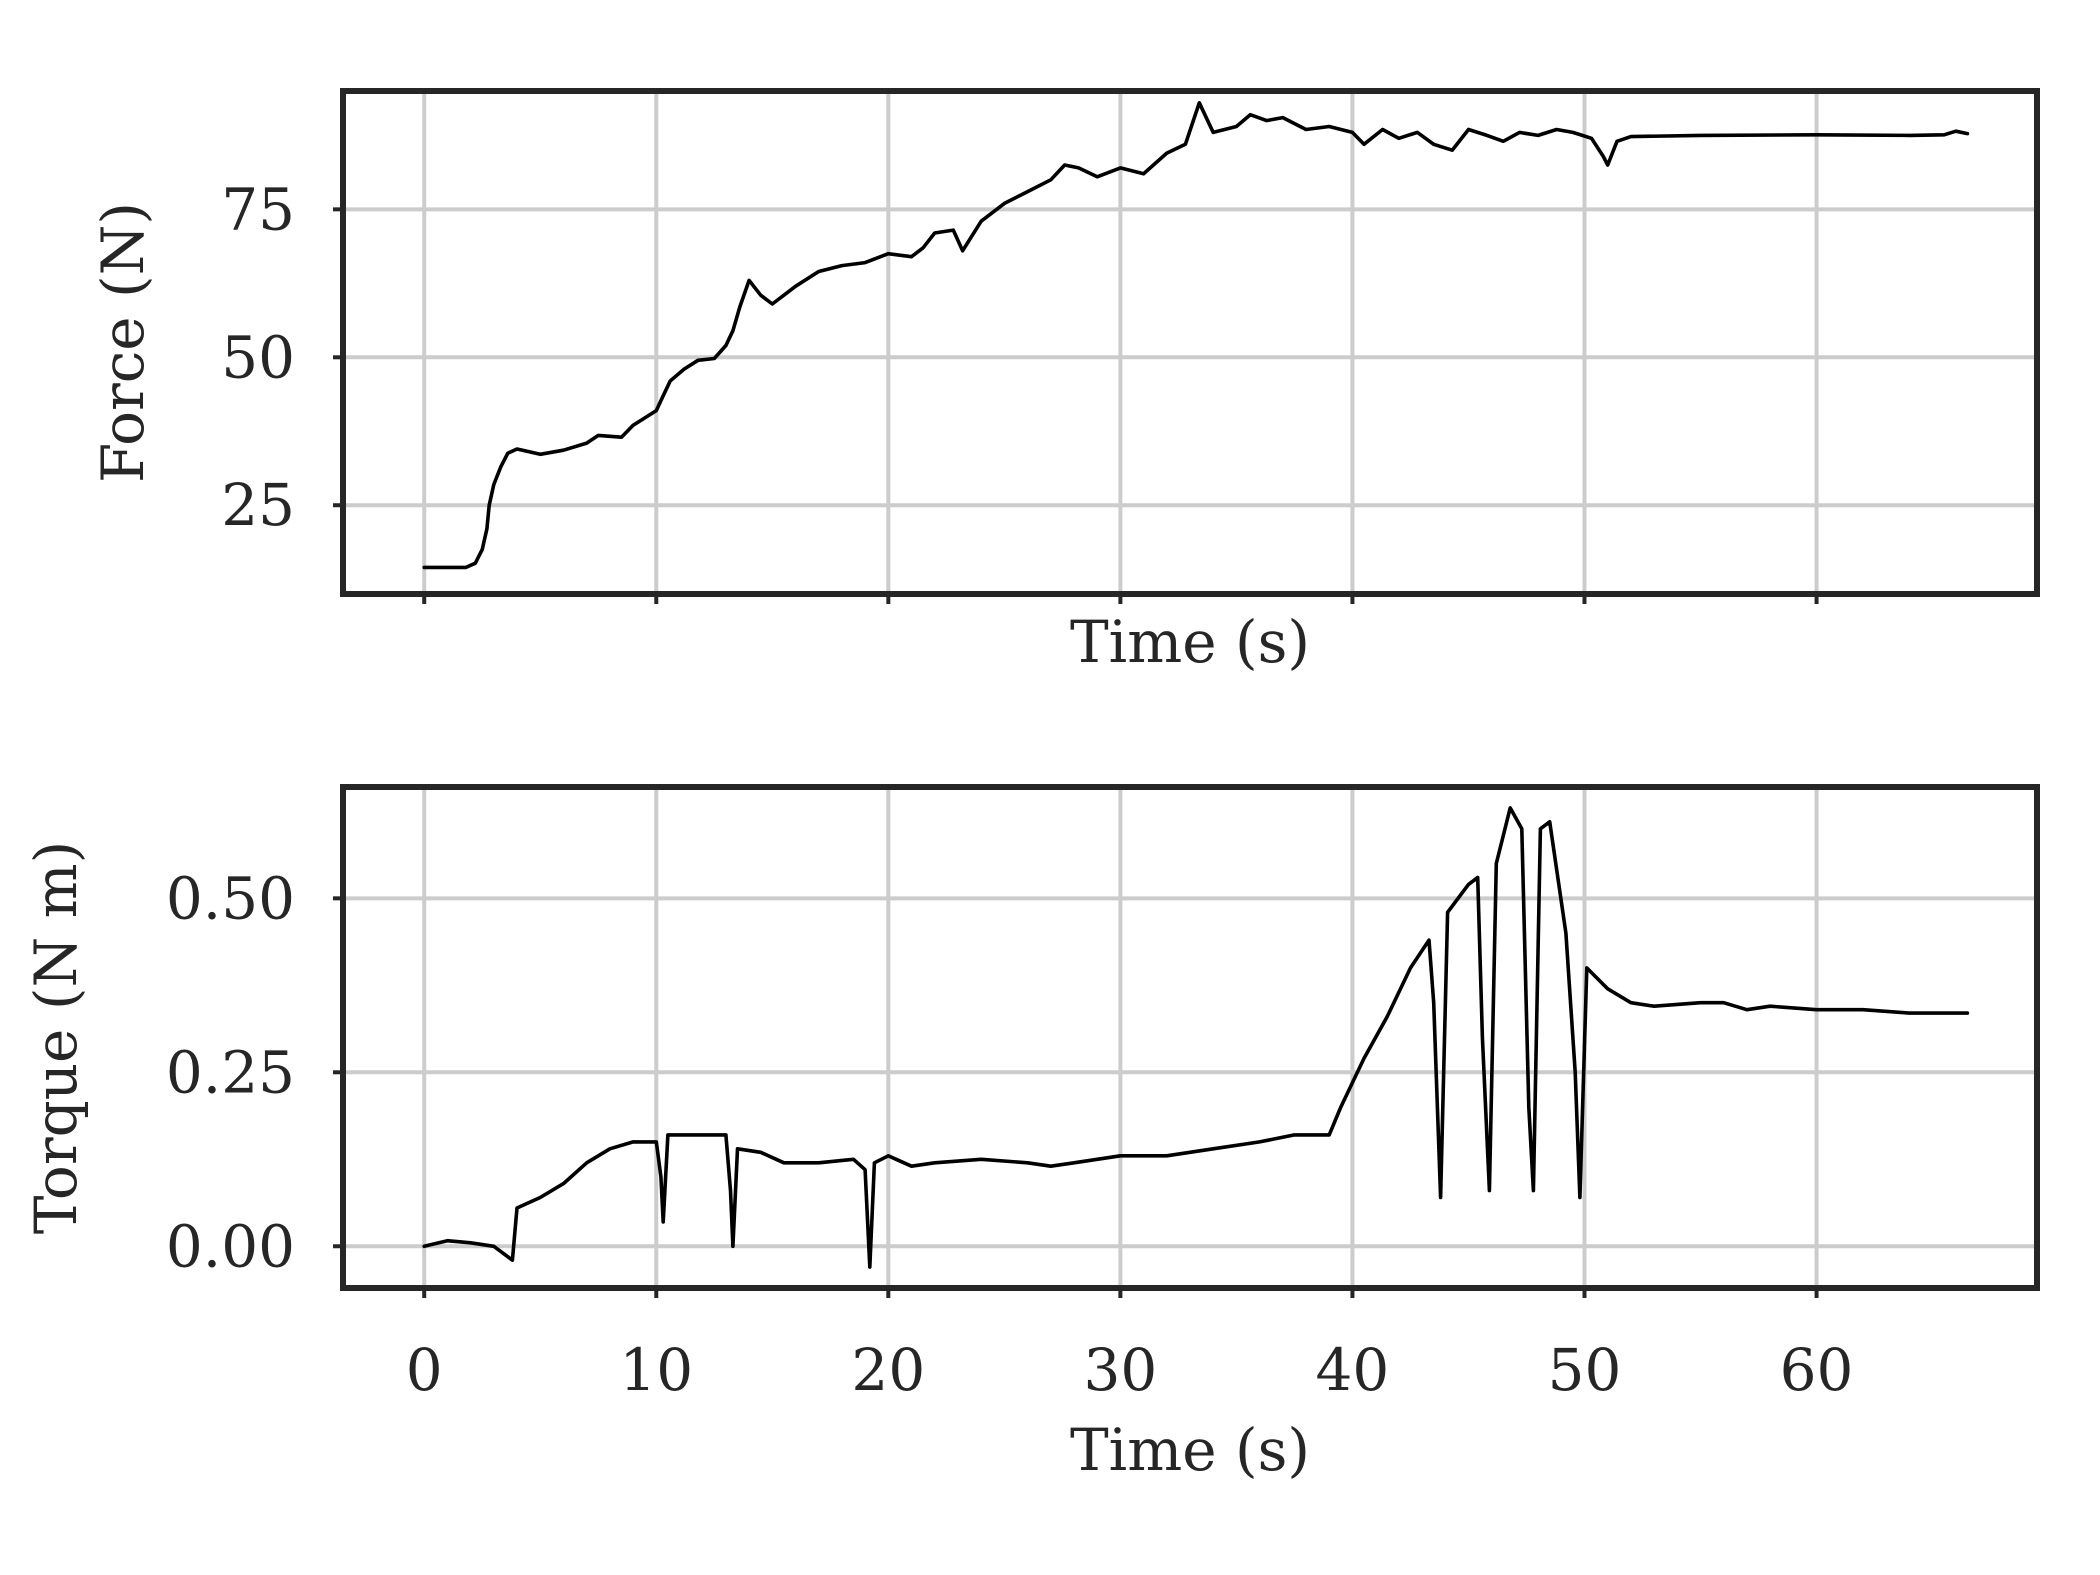  What do you see at coordinates (1817, 1370) in the screenshot?
I see `x-tick-label: 60` at bounding box center [1817, 1370].